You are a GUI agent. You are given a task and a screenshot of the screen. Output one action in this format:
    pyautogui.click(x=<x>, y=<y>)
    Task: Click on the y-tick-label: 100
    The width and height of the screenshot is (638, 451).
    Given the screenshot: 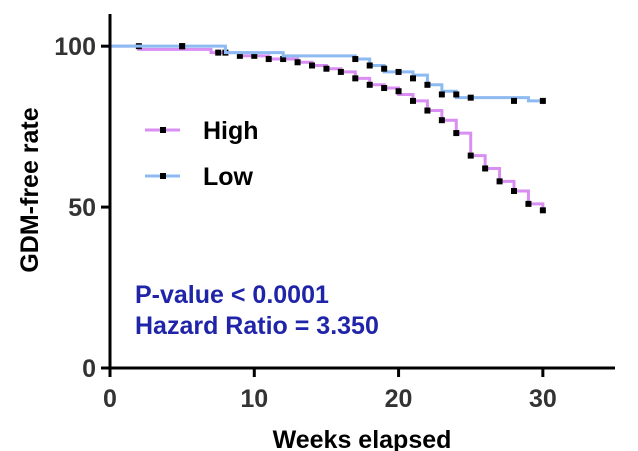 What is the action you would take?
    pyautogui.click(x=75, y=47)
    